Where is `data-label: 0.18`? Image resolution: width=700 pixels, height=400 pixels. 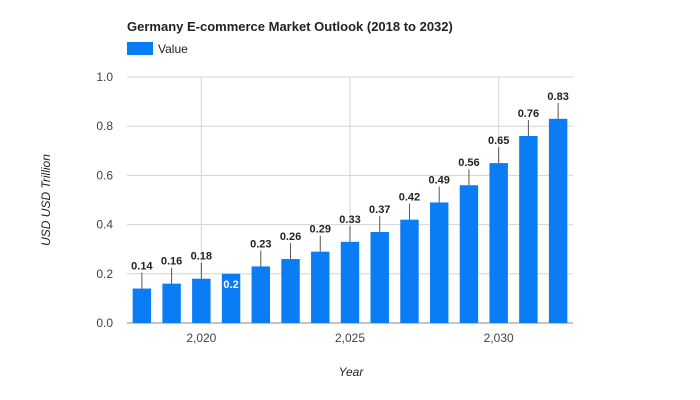
data-label: 0.18 is located at coordinates (201, 257).